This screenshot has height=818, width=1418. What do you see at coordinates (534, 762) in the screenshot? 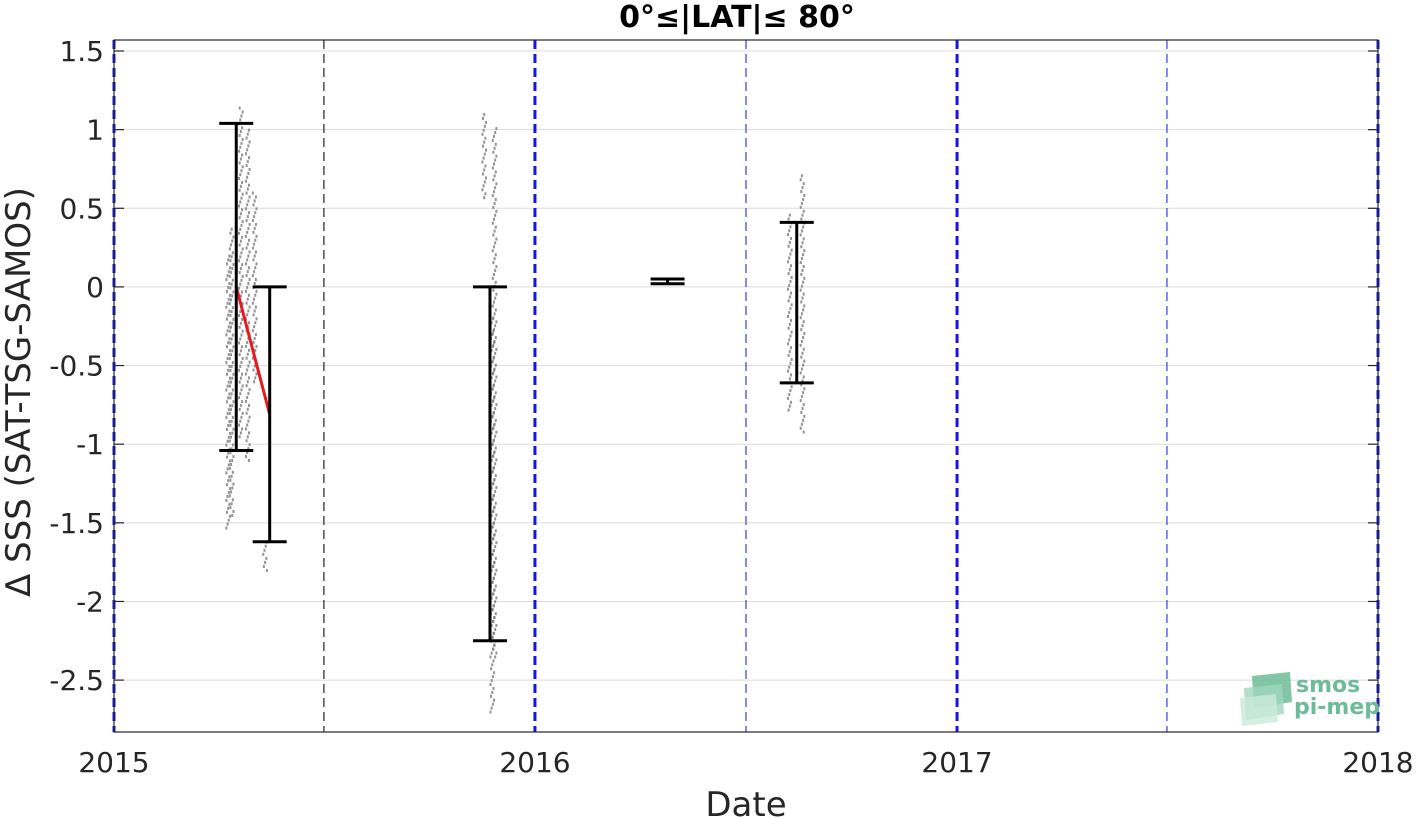
I see `x-tick-label: 2016` at bounding box center [534, 762].